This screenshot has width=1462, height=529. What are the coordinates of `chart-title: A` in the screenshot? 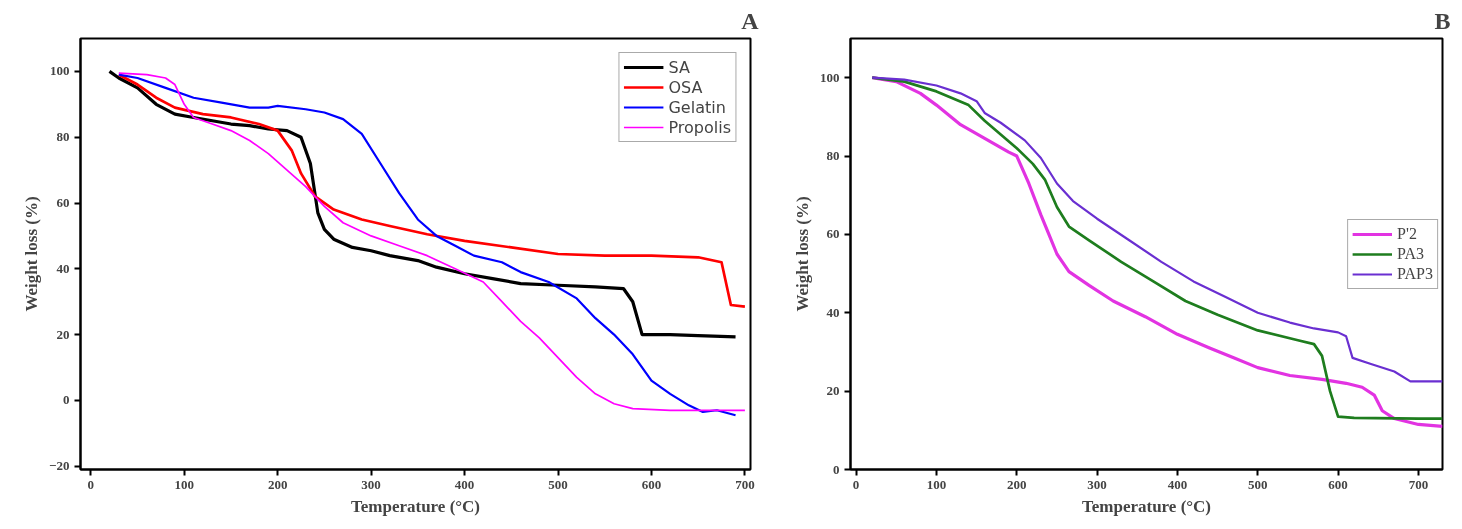 It's located at (750, 20).